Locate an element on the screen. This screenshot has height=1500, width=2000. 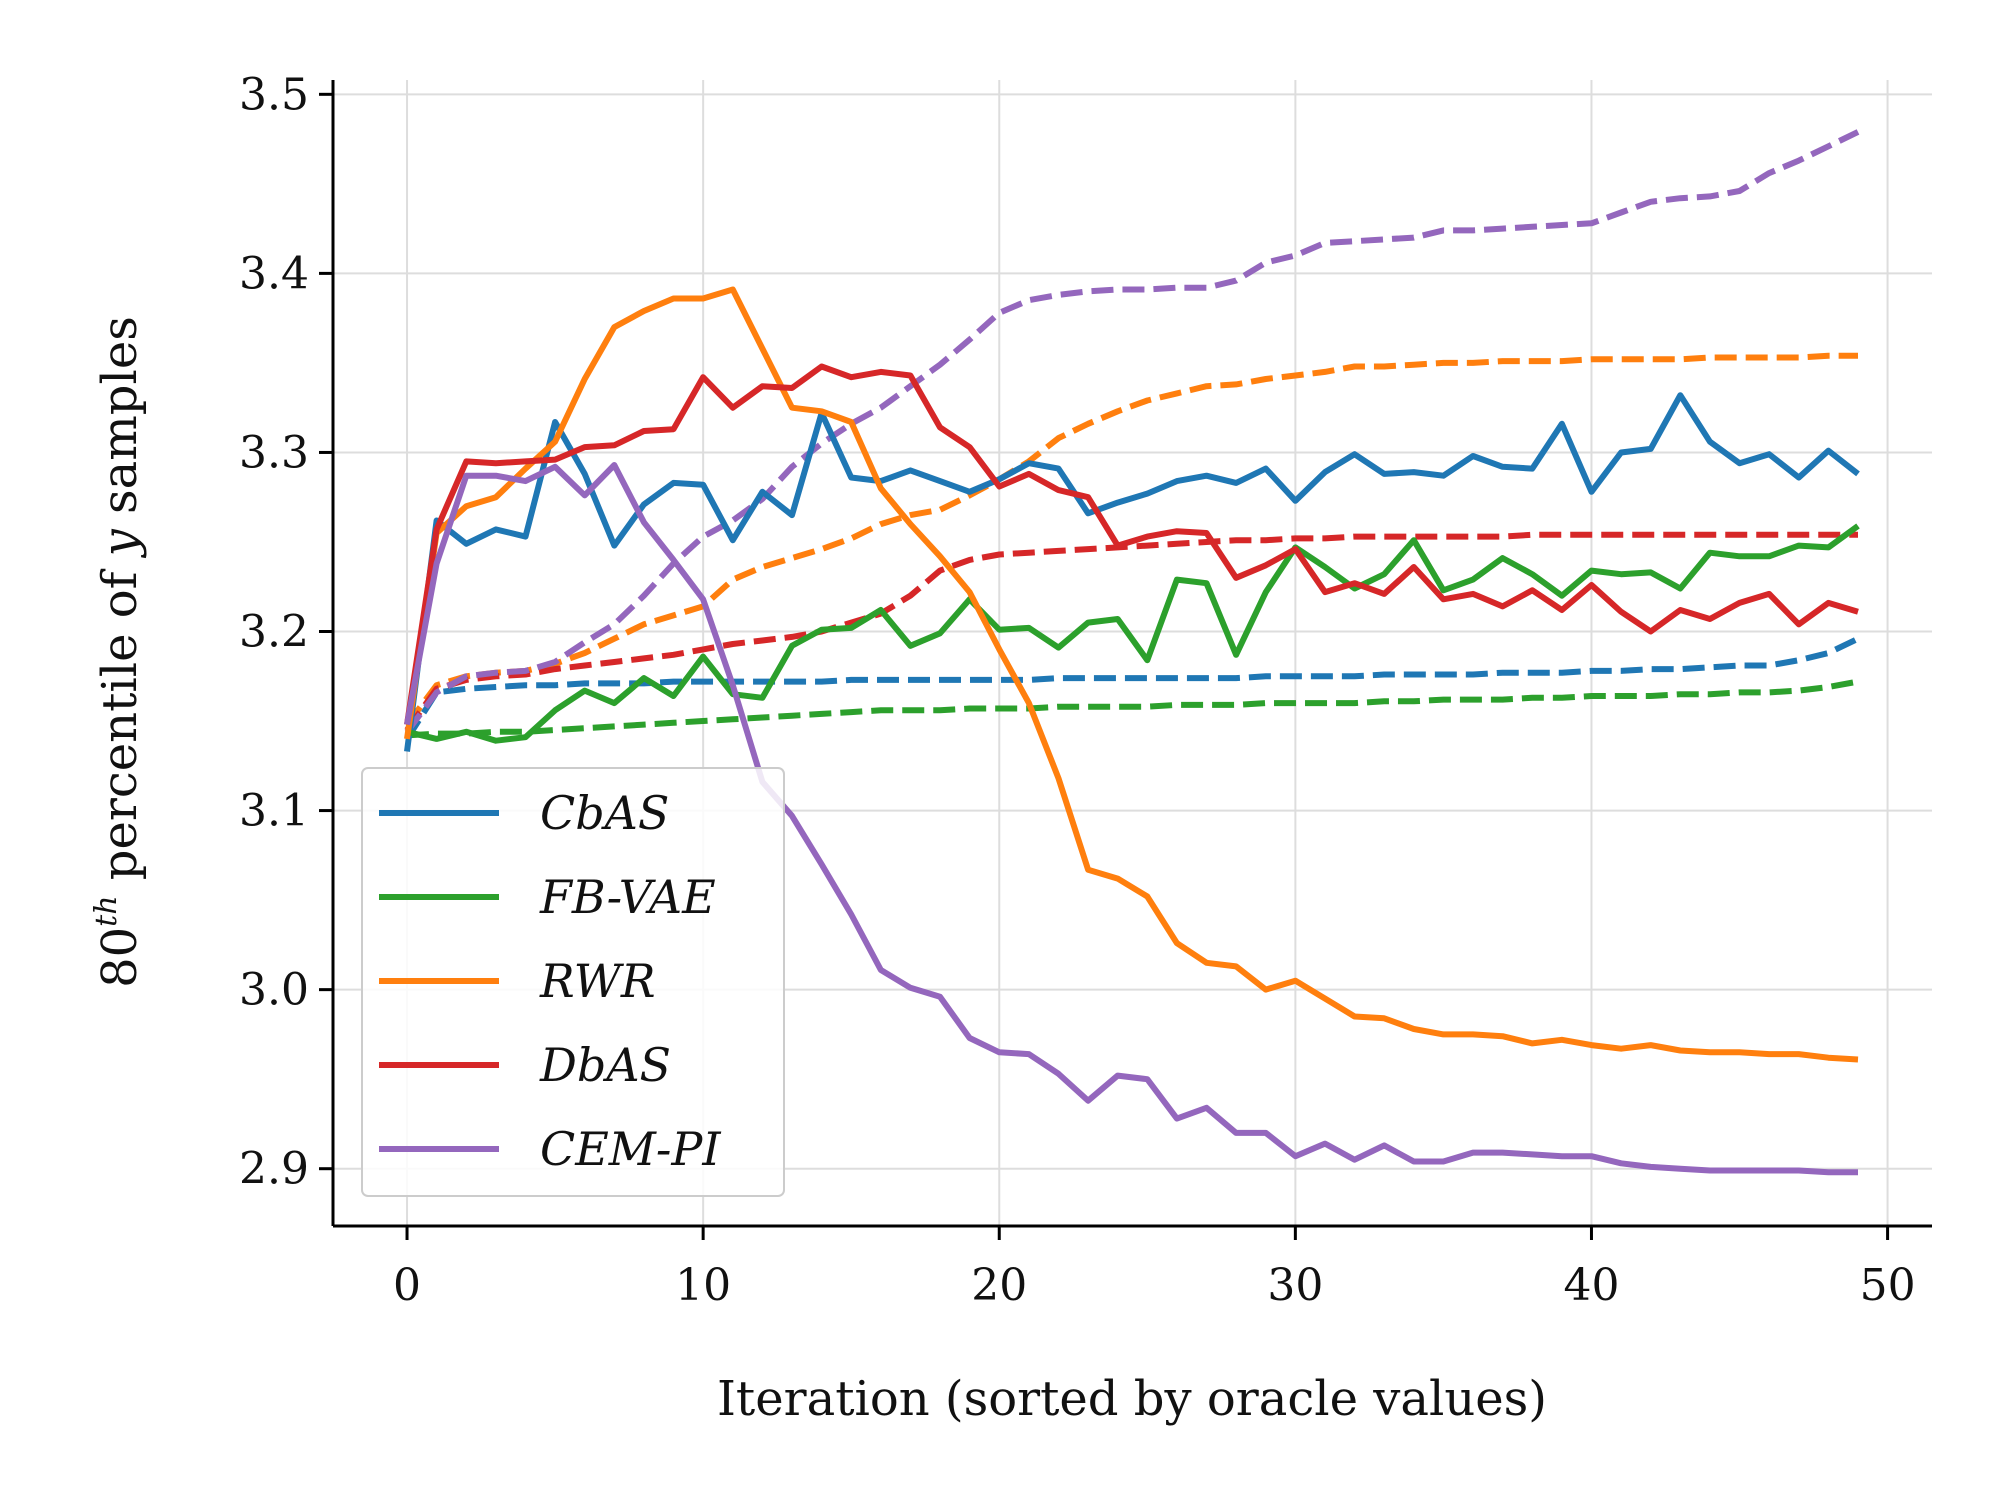
legend-label-rwr: RWR is located at coordinates (597, 981).